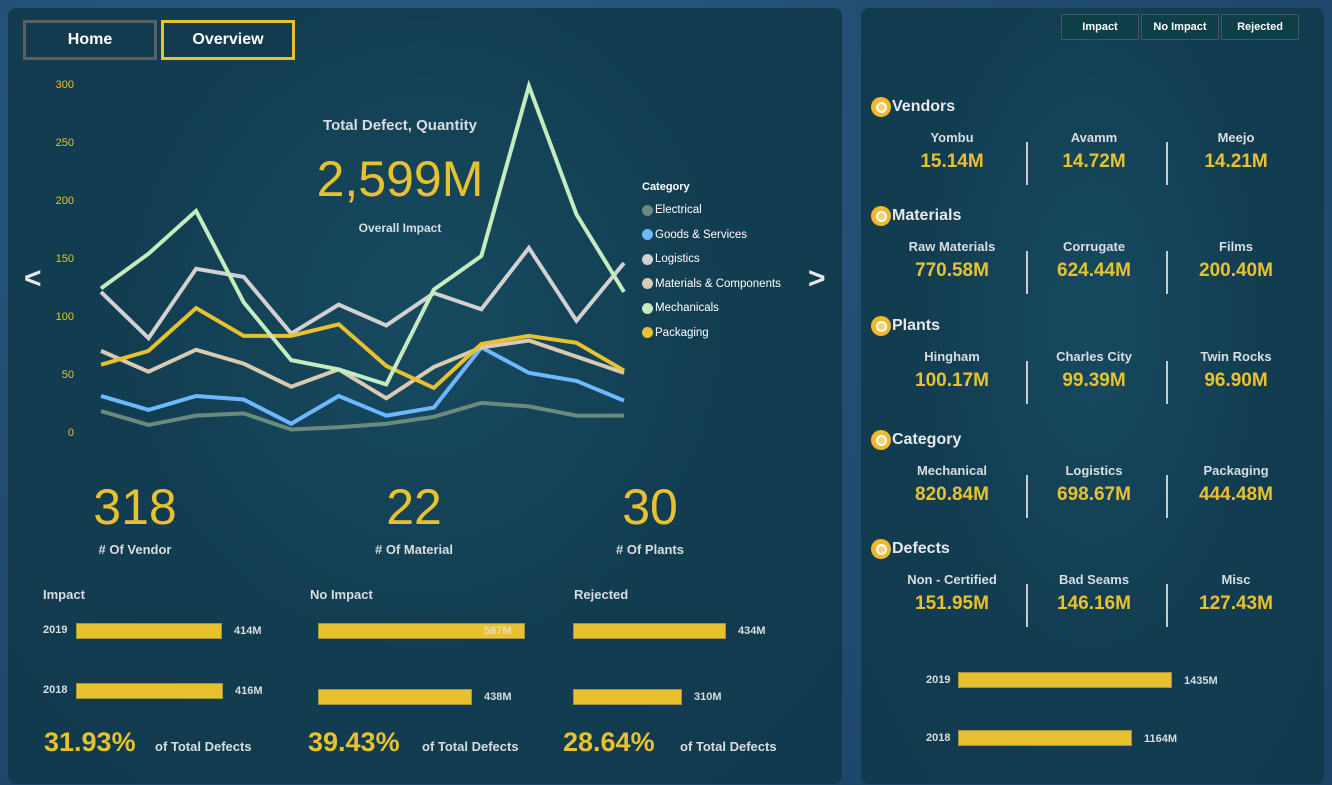 This screenshot has width=1332, height=785. I want to click on vendor-count: 318, so click(135, 507).